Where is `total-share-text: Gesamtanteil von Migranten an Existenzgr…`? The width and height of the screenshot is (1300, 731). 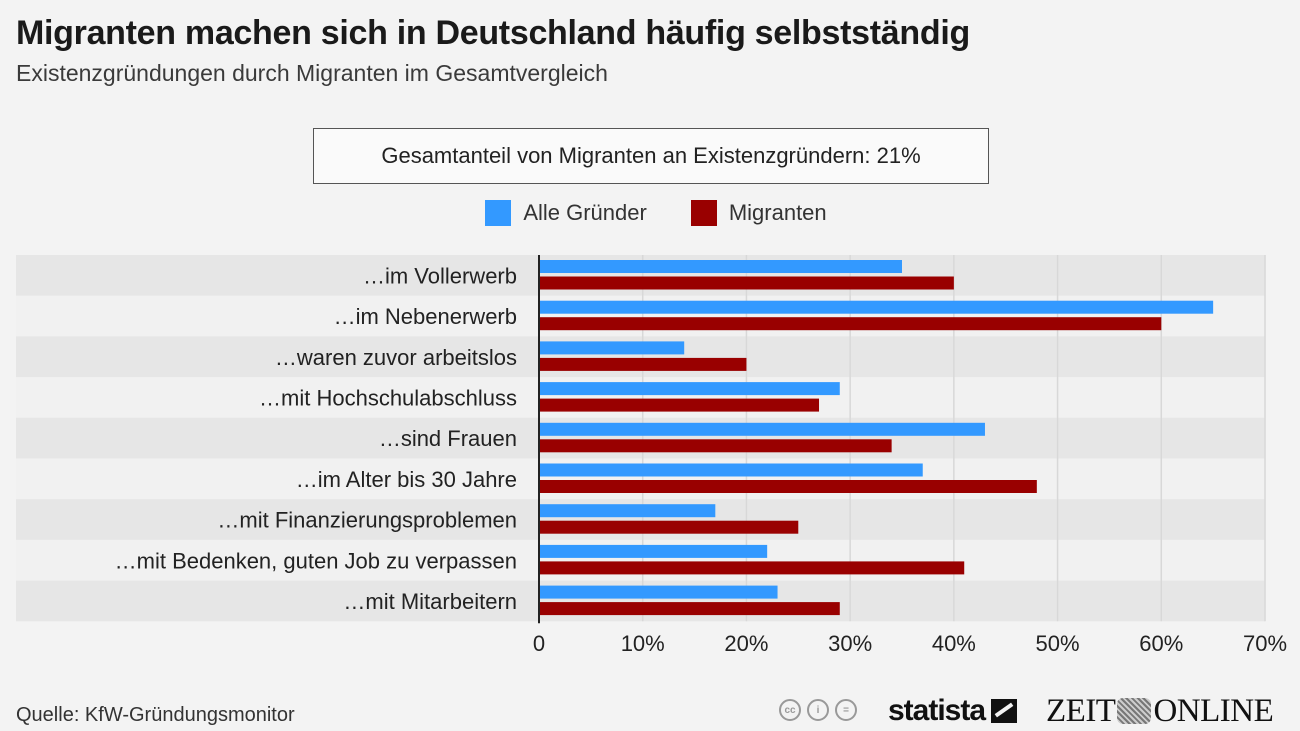
total-share-text: Gesamtanteil von Migranten an Existenzgr… is located at coordinates (651, 155).